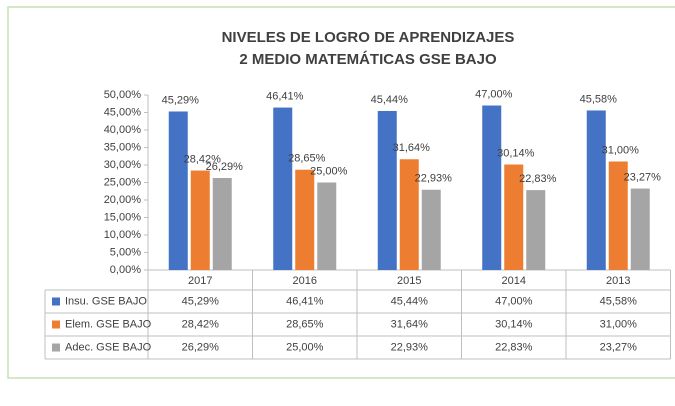 Image resolution: width=675 pixels, height=406 pixels. Describe the element at coordinates (201, 301) in the screenshot. I see `table-cell: 45,29%` at that location.